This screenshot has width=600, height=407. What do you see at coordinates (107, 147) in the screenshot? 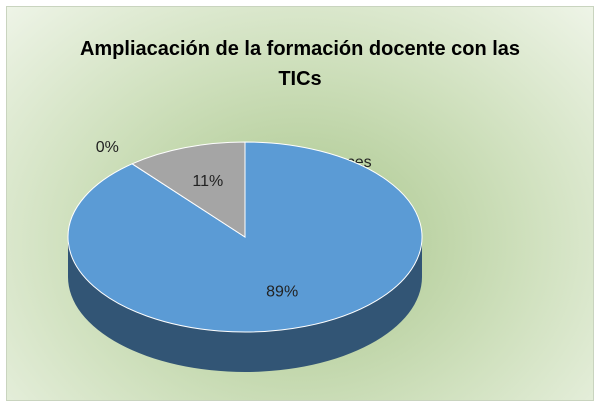
I see `data-label: 0%` at bounding box center [107, 147].